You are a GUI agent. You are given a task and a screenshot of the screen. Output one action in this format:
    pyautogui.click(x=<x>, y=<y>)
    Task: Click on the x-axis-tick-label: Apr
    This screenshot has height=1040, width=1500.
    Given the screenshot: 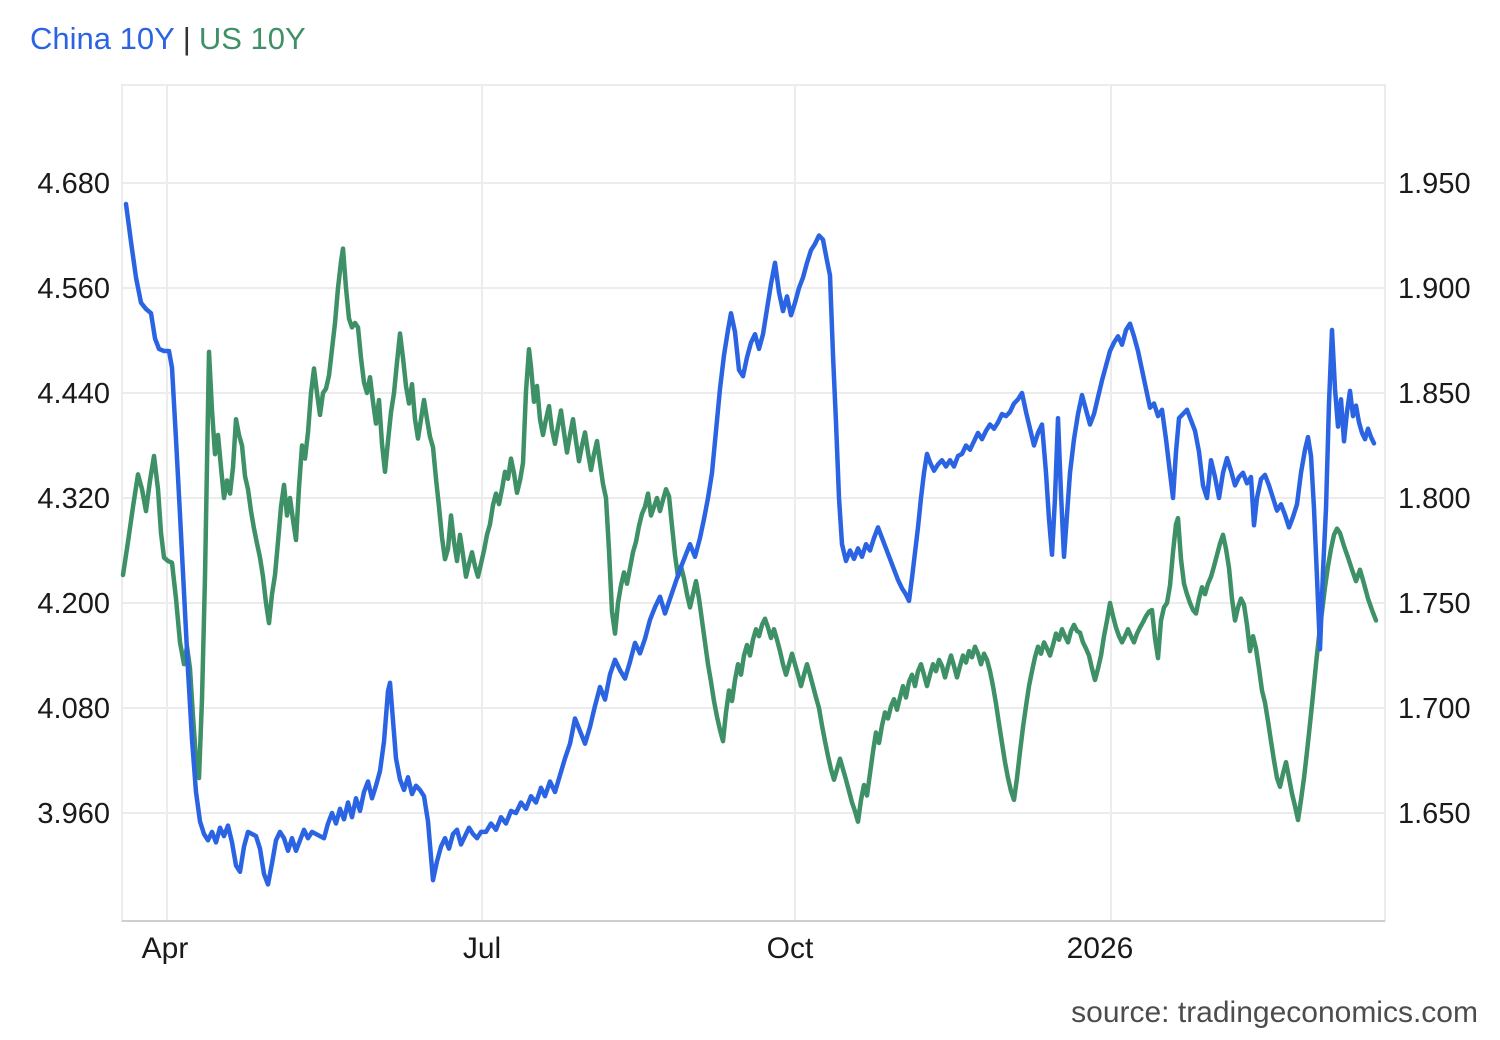 What is the action you would take?
    pyautogui.click(x=165, y=948)
    